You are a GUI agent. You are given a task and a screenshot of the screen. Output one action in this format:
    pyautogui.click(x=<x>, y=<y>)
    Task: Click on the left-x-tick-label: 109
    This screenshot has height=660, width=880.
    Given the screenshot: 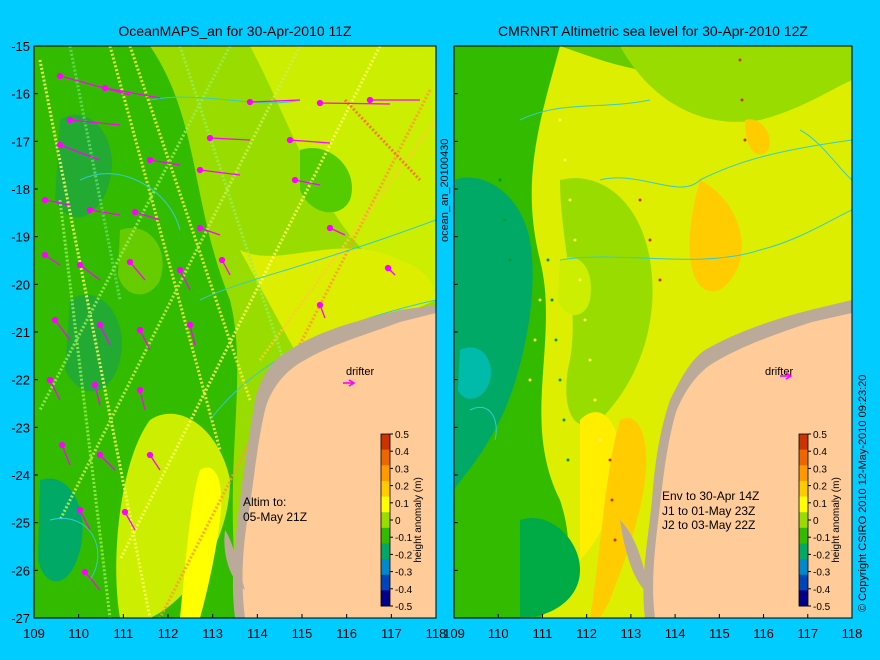 What is the action you would take?
    pyautogui.click(x=34, y=633)
    